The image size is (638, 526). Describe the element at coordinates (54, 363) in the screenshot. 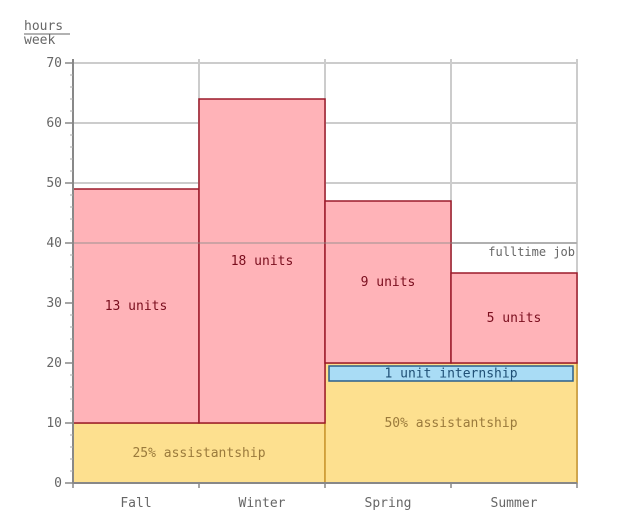

I see `y-tick-label: 20` at that location.